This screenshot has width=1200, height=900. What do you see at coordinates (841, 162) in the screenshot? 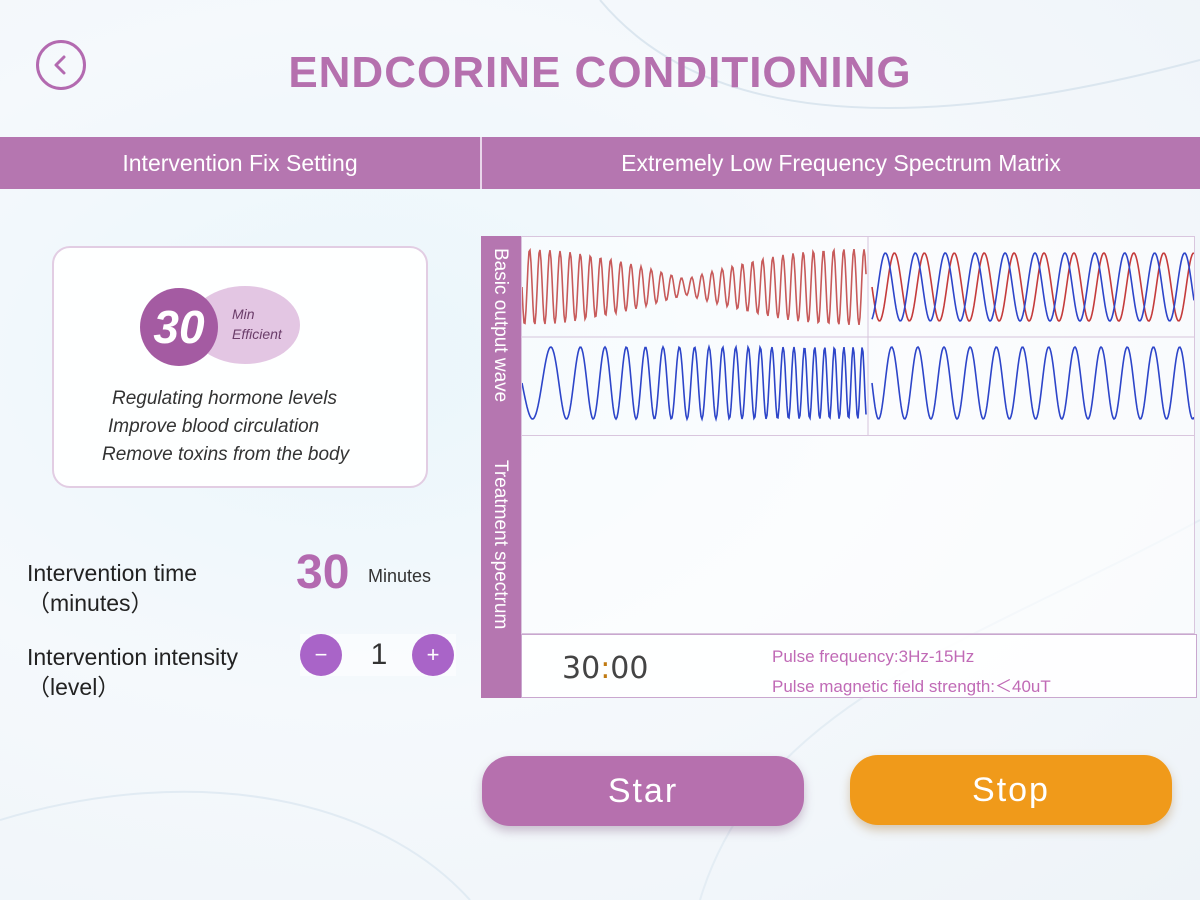
I see `header-spectrum-matrix: Extremely Low Frequency Spectrum Matrix` at bounding box center [841, 162].